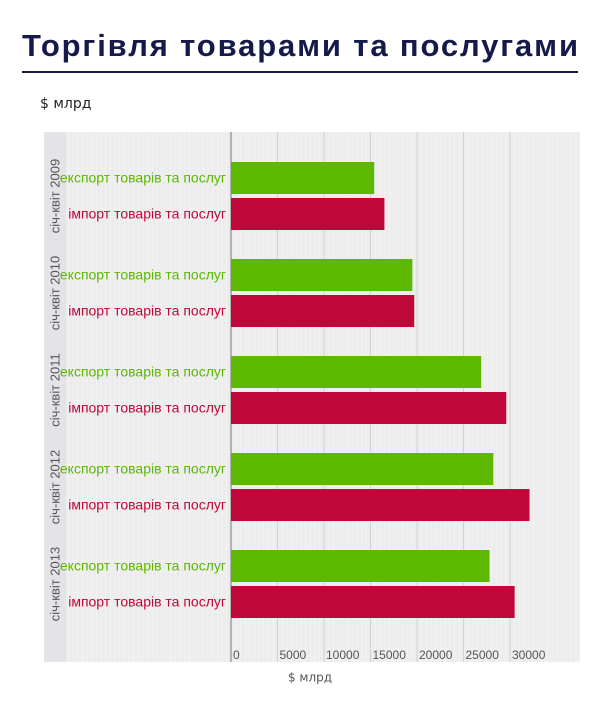 This screenshot has width=594, height=704. Describe the element at coordinates (390, 655) in the screenshot. I see `x-tick-label: 15000` at that location.